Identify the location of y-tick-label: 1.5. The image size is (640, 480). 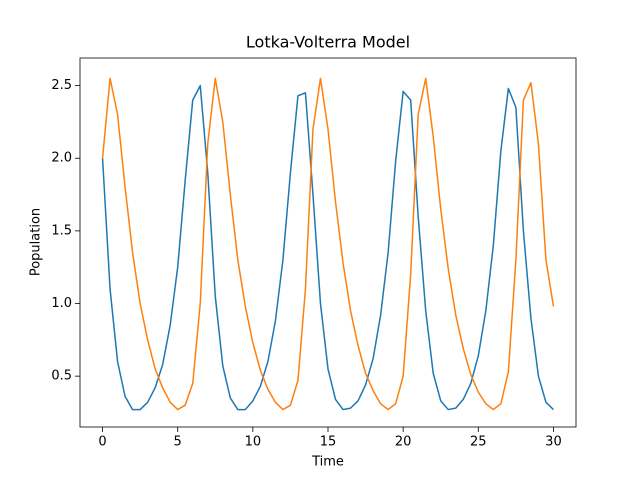
(61, 230).